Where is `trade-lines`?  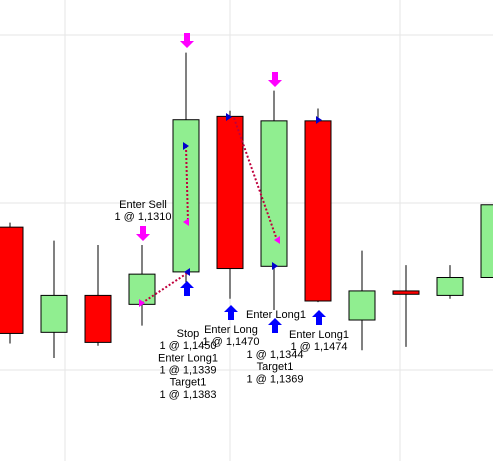 trade-lines is located at coordinates (209, 210).